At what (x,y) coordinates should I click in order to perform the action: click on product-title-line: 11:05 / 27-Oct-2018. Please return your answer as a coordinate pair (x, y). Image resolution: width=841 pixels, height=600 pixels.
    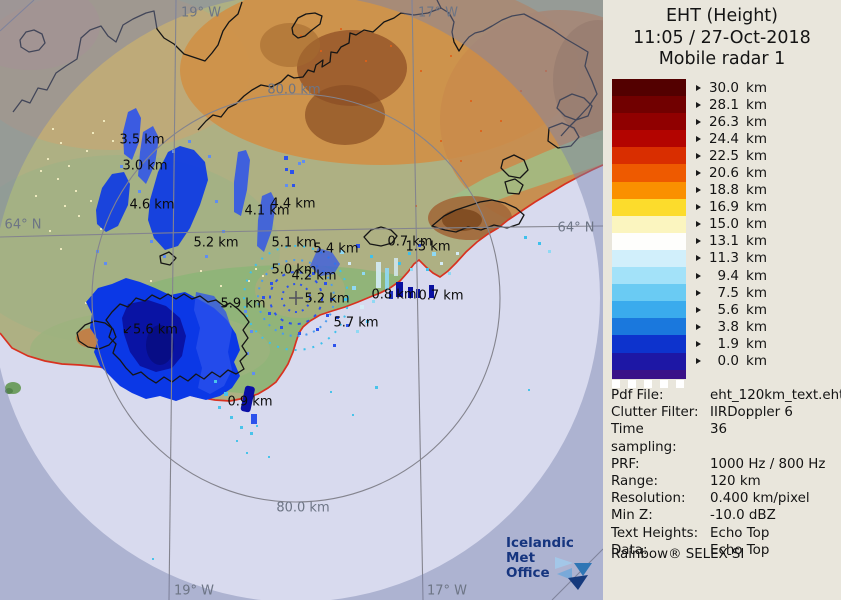
    Looking at the image, I should click on (722, 37).